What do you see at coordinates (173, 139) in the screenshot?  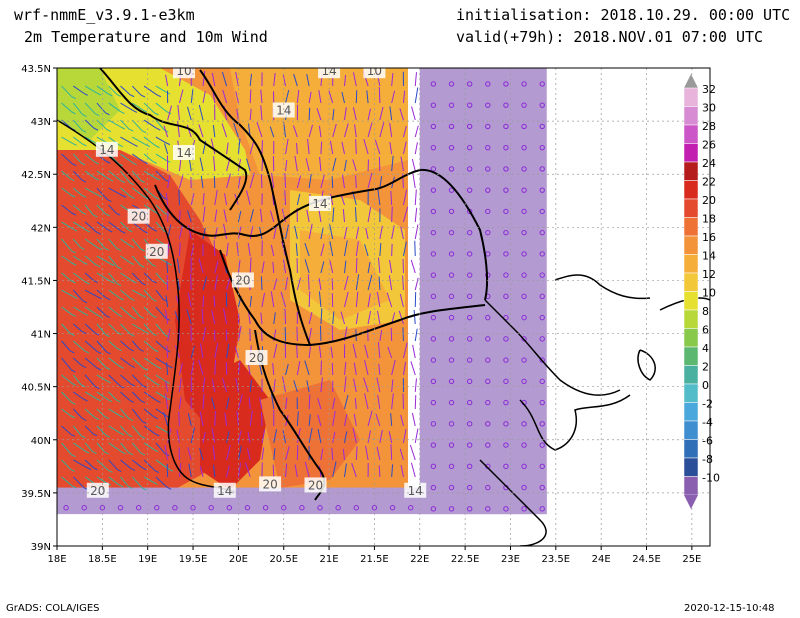 I see `border-montenegro-serbia` at bounding box center [173, 139].